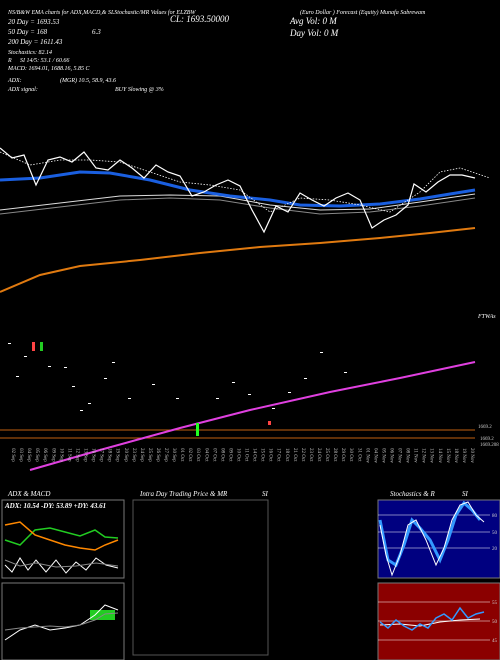 The width and height of the screenshot is (500, 660). What do you see at coordinates (294, 455) in the screenshot?
I see `date-label: 21 Oct` at bounding box center [294, 455].